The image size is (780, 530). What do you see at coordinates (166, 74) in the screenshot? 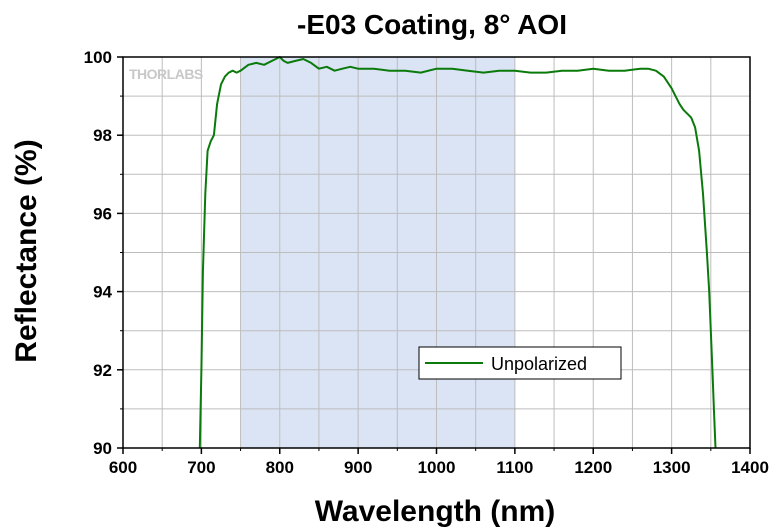
I see `thorlabs-watermark: THORLABS` at bounding box center [166, 74].